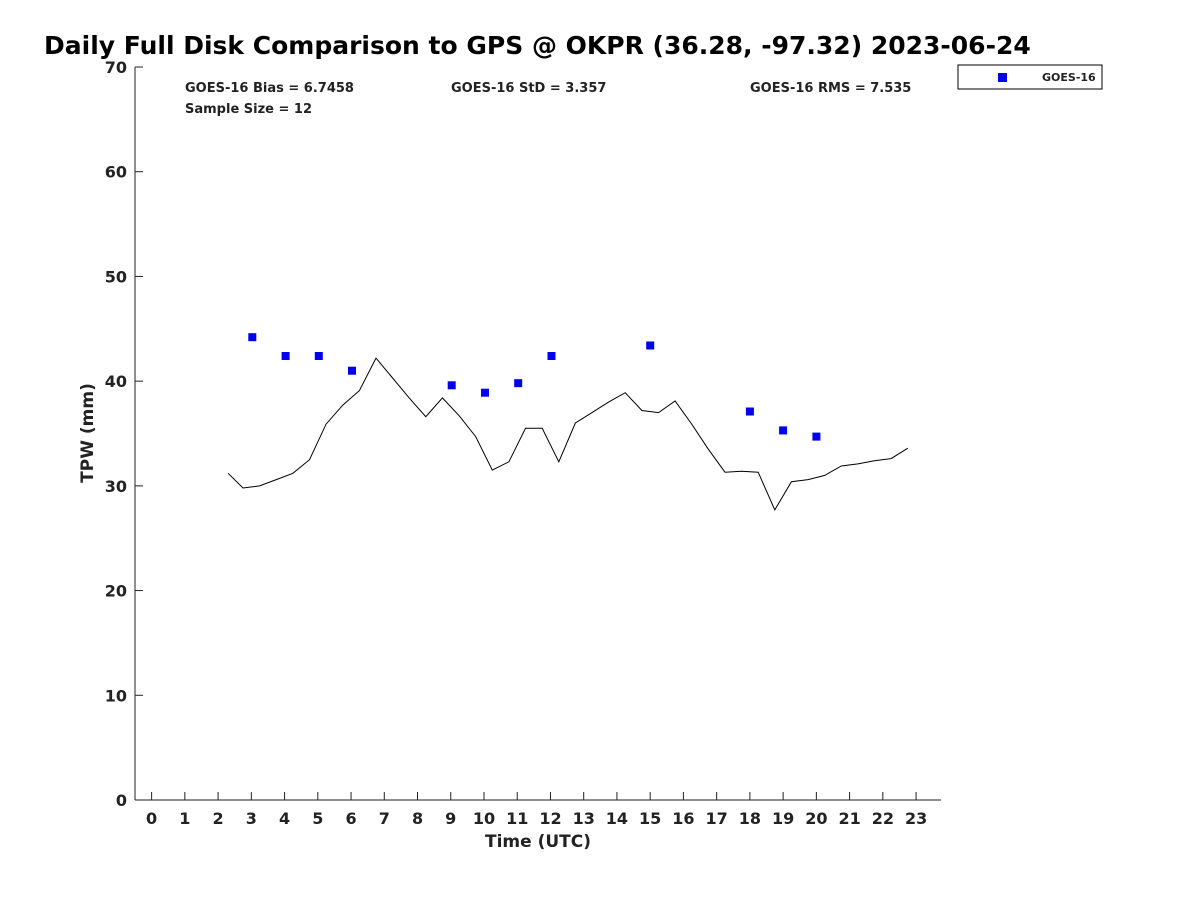 Image resolution: width=1200 pixels, height=904 pixels. I want to click on y-tick-label: 60, so click(116, 172).